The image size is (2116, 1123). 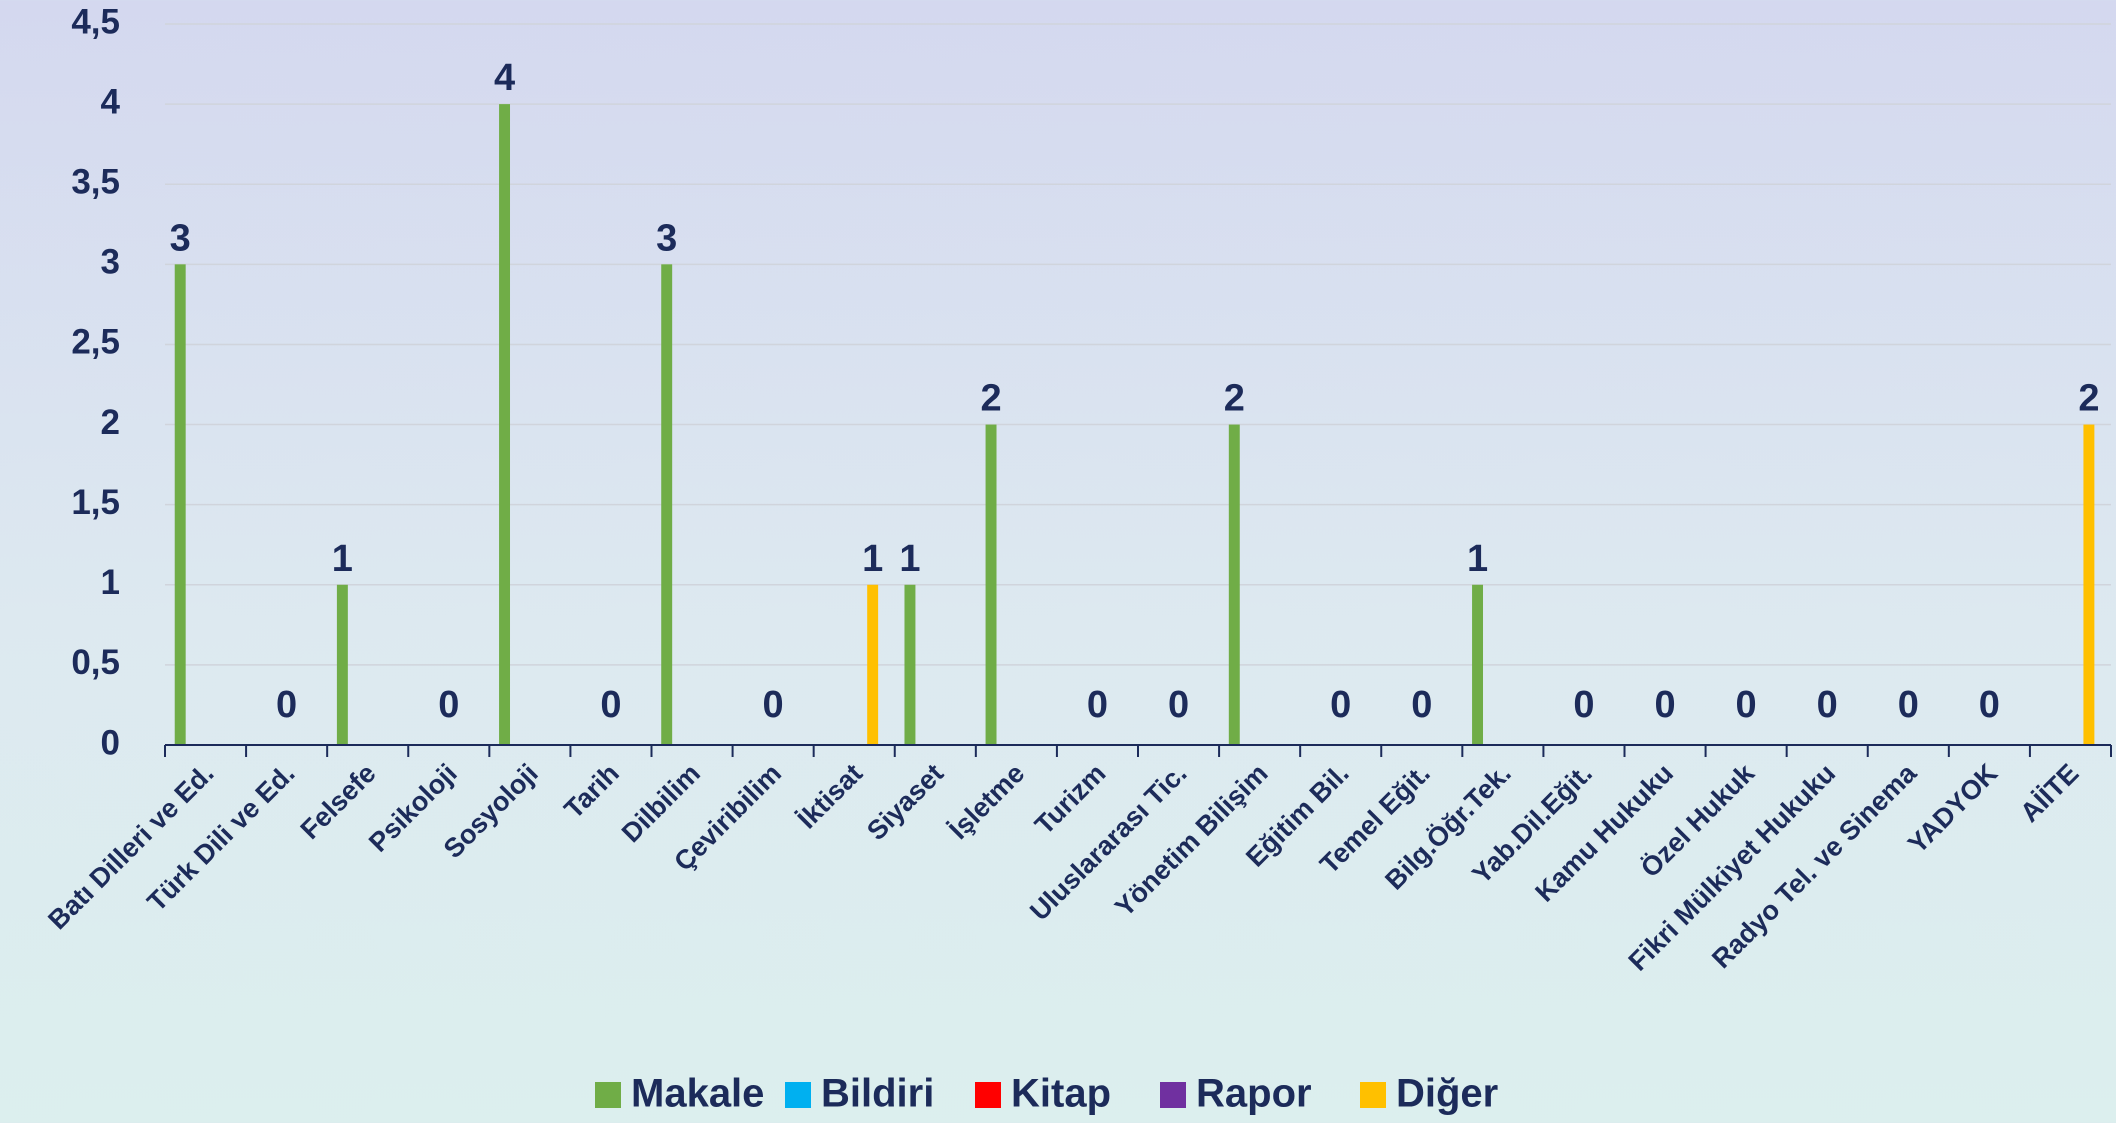 I want to click on x-tick-label: İşletme, so click(x=986, y=801).